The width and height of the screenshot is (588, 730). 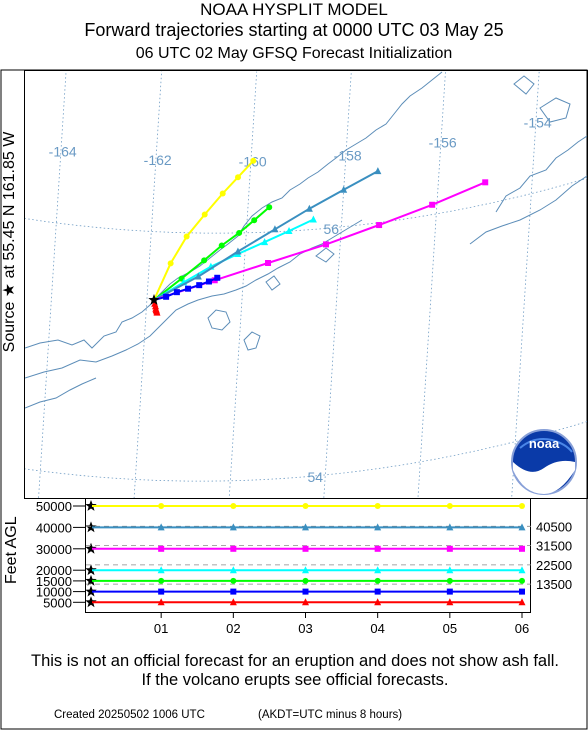 I want to click on kodiak-coast, so click(x=541, y=174).